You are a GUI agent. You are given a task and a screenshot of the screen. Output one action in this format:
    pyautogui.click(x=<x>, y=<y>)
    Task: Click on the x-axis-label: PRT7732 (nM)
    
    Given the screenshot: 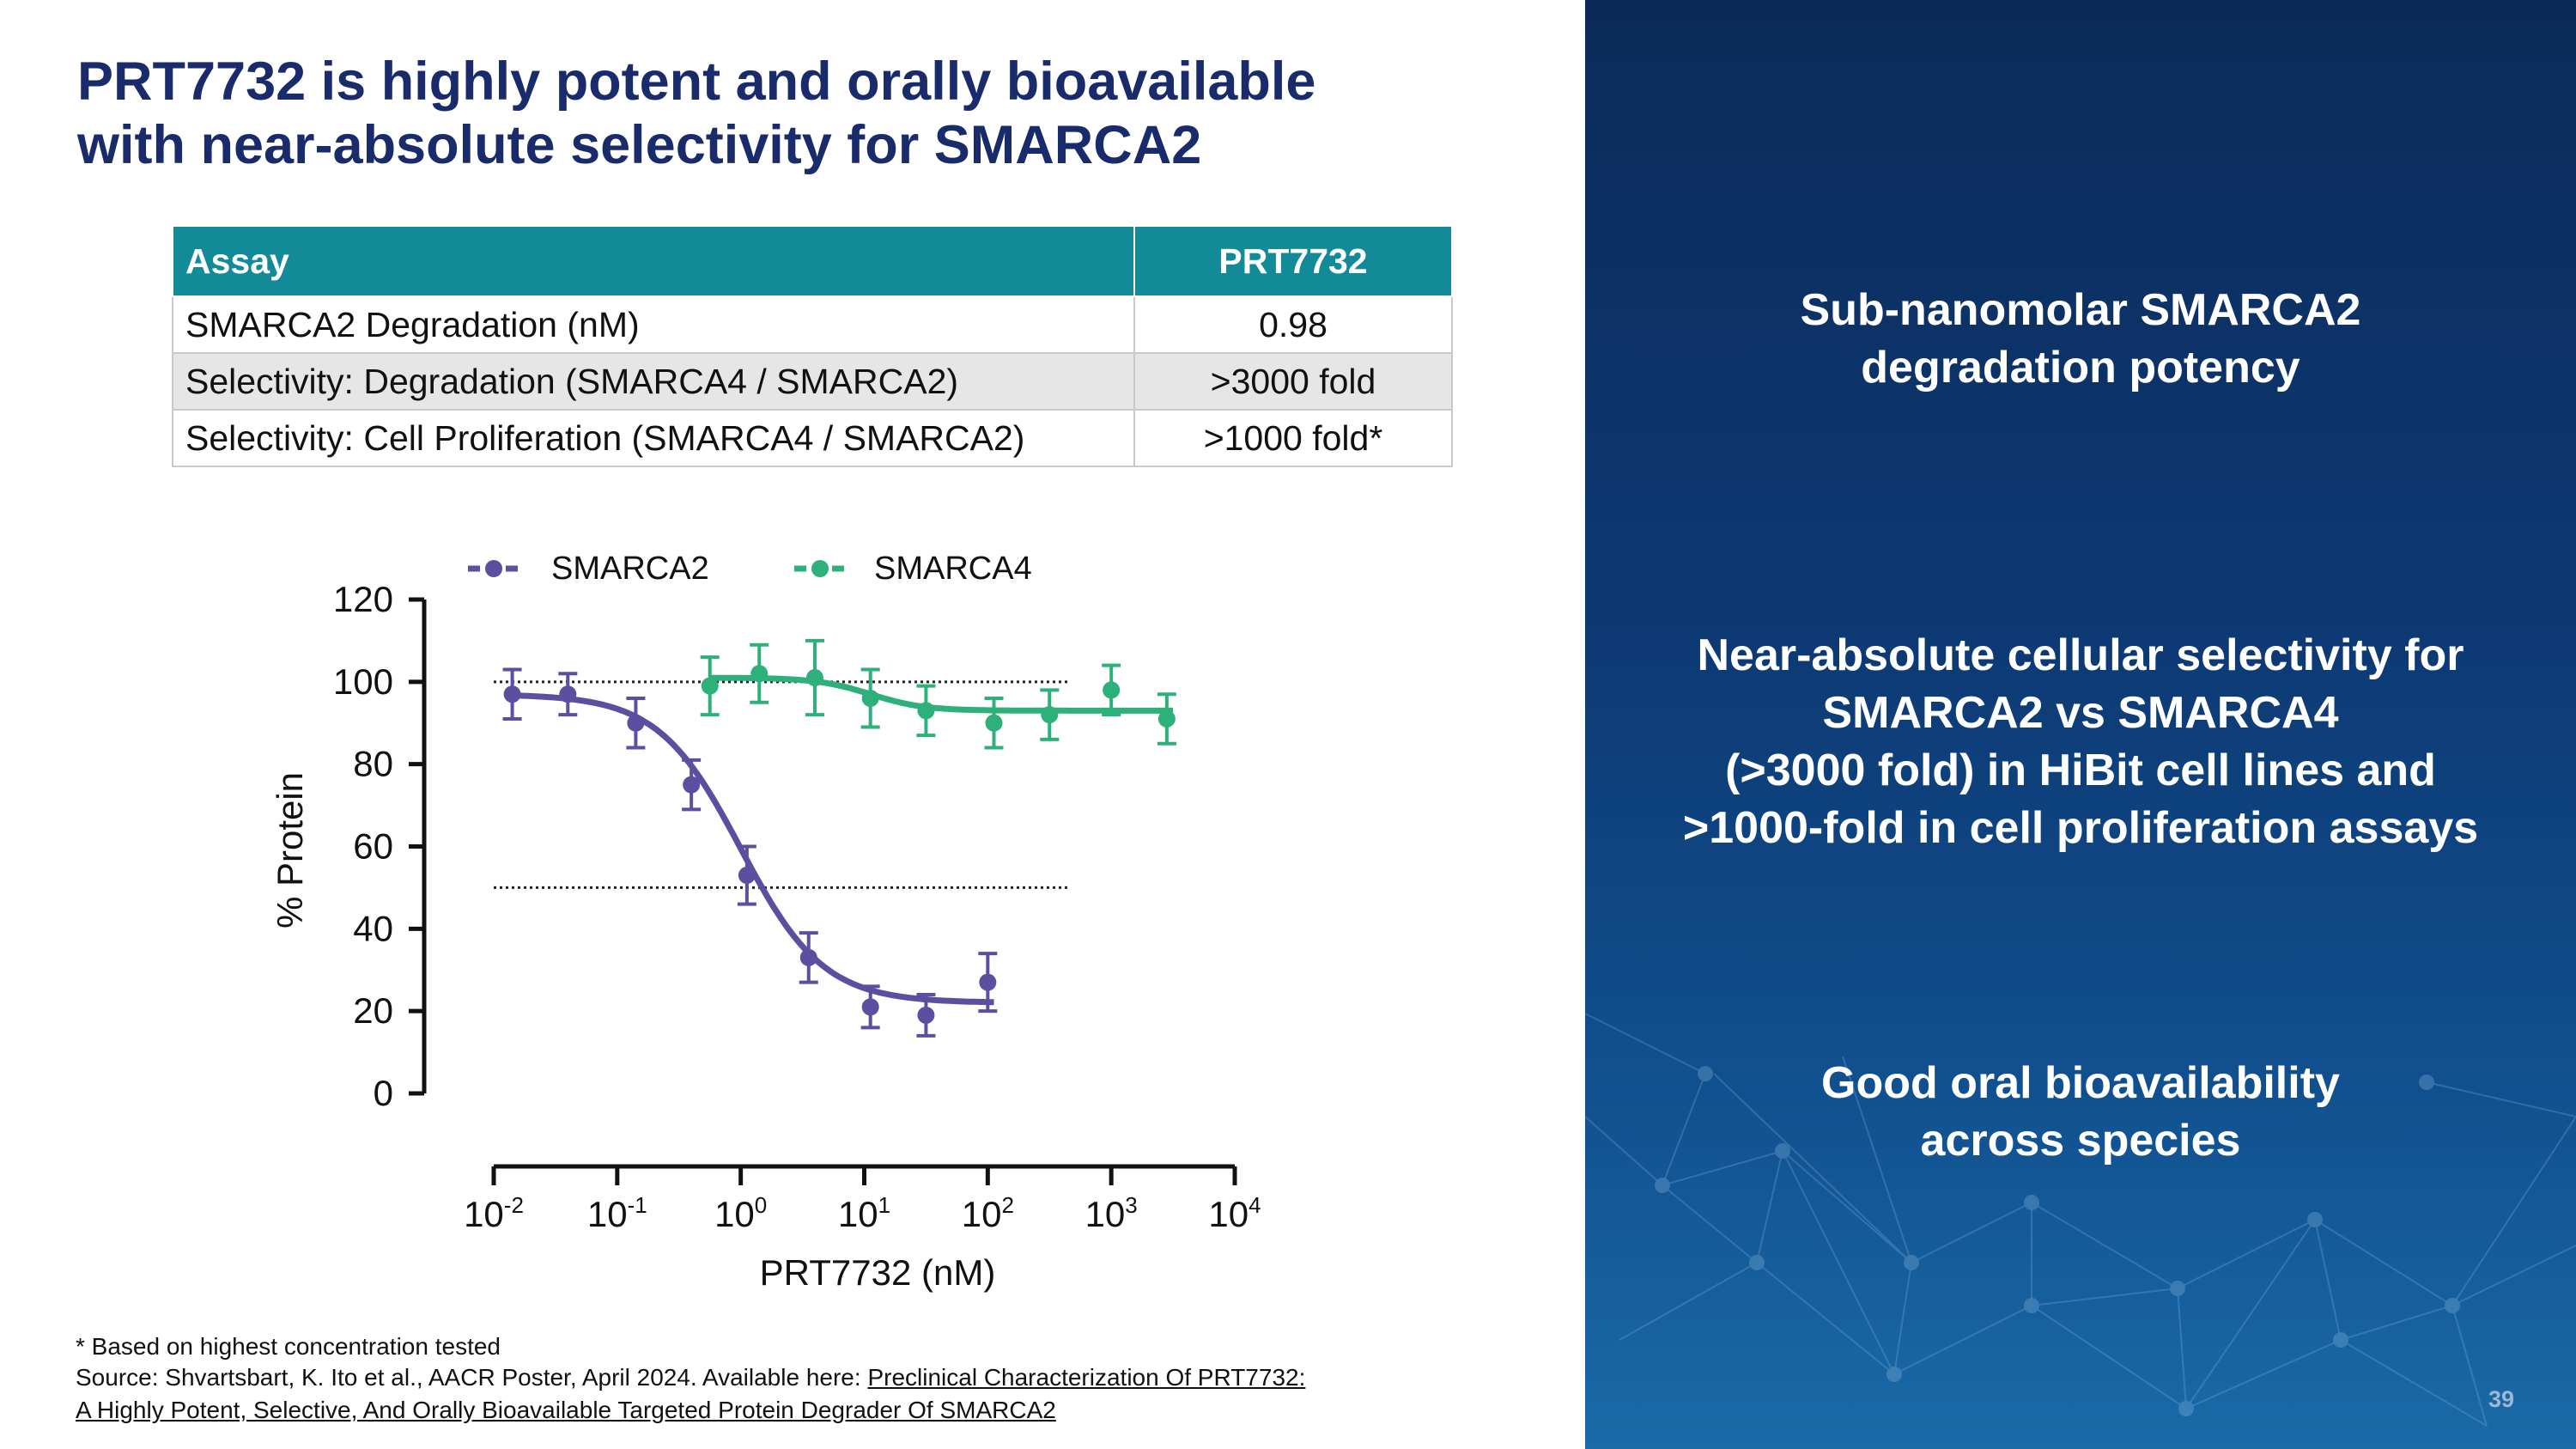 What is the action you would take?
    pyautogui.click(x=878, y=1272)
    